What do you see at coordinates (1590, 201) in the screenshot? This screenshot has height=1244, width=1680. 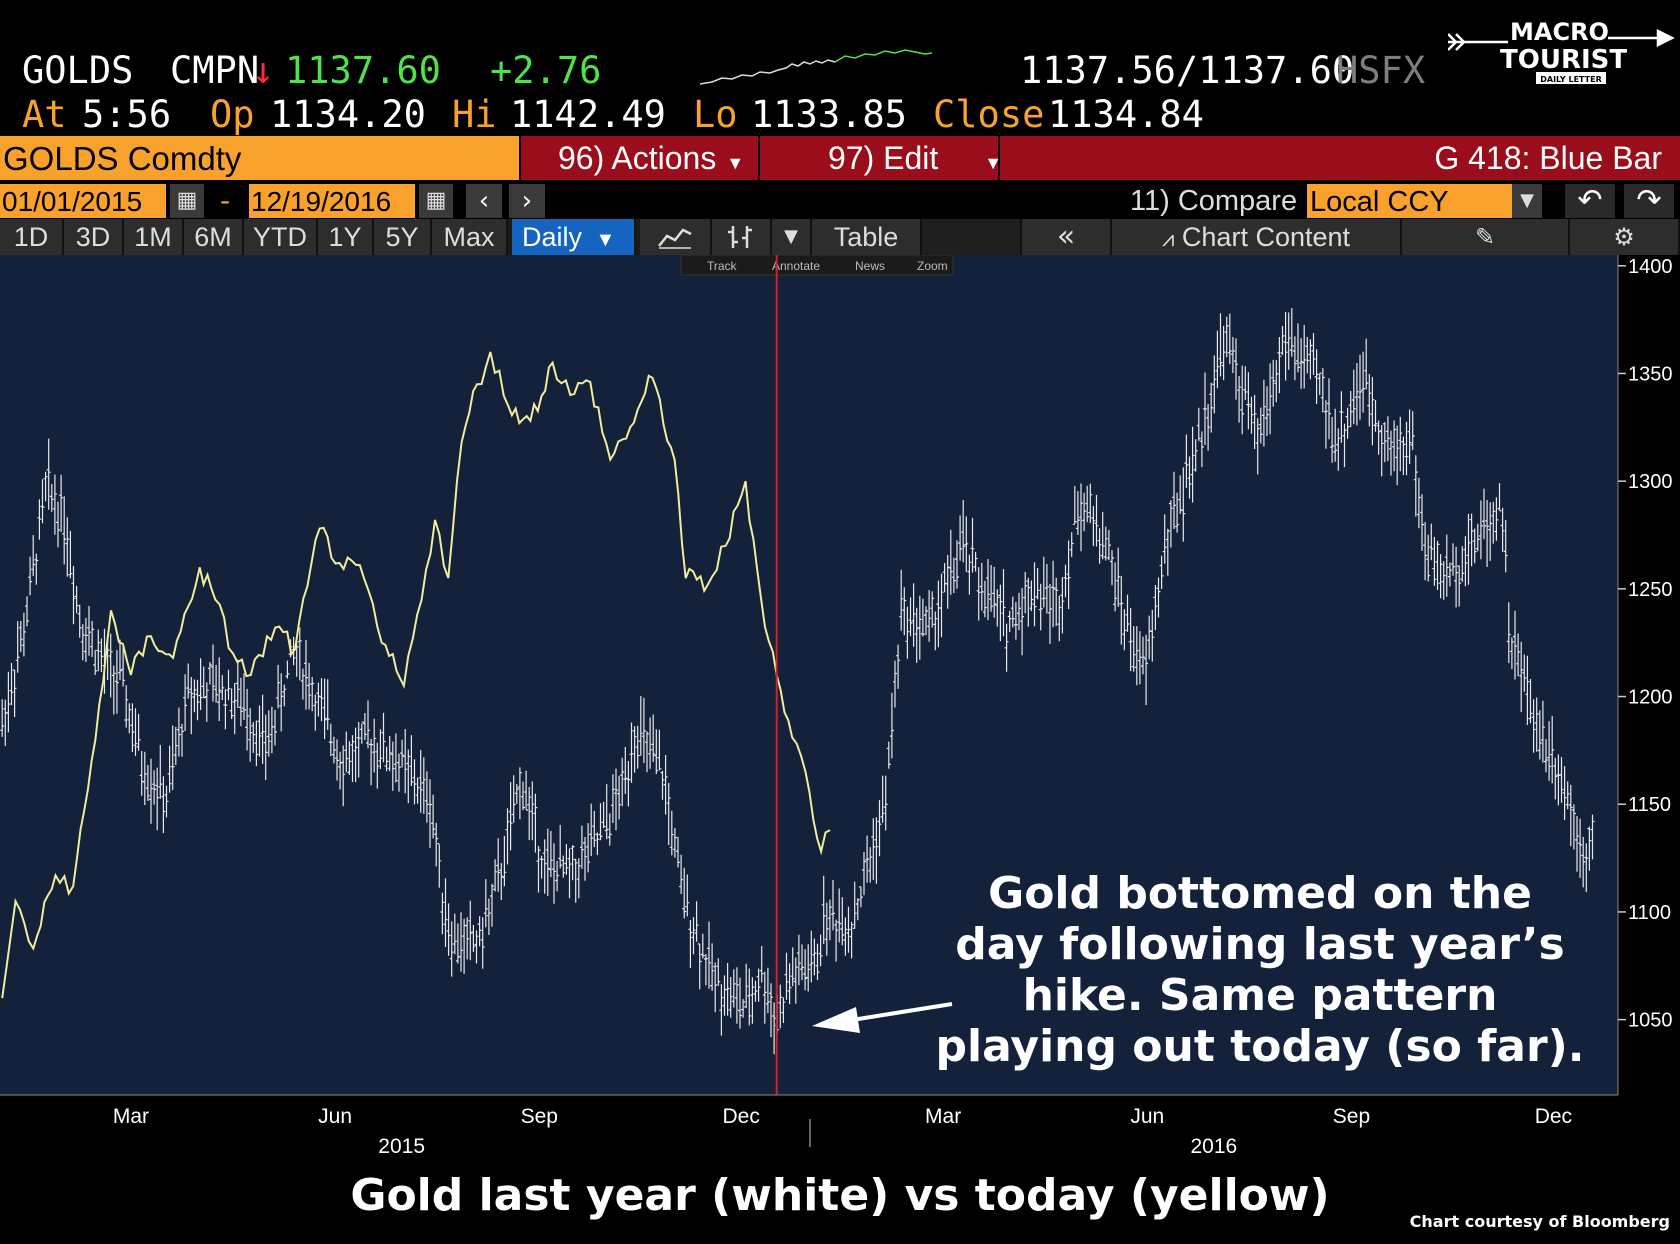 I see `undo-icon: ↶` at bounding box center [1590, 201].